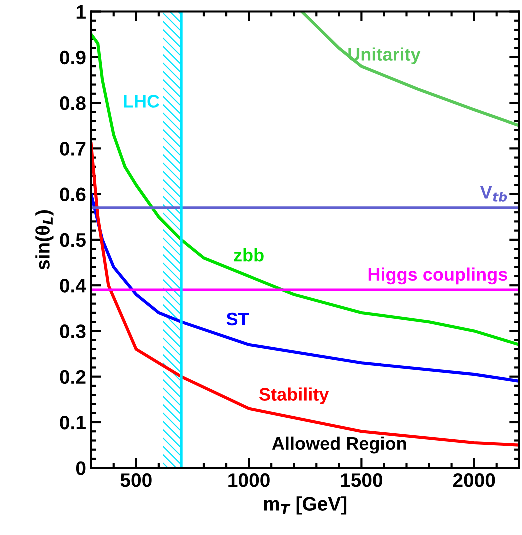  What do you see at coordinates (362, 481) in the screenshot?
I see `x-tick-label: 1500` at bounding box center [362, 481].